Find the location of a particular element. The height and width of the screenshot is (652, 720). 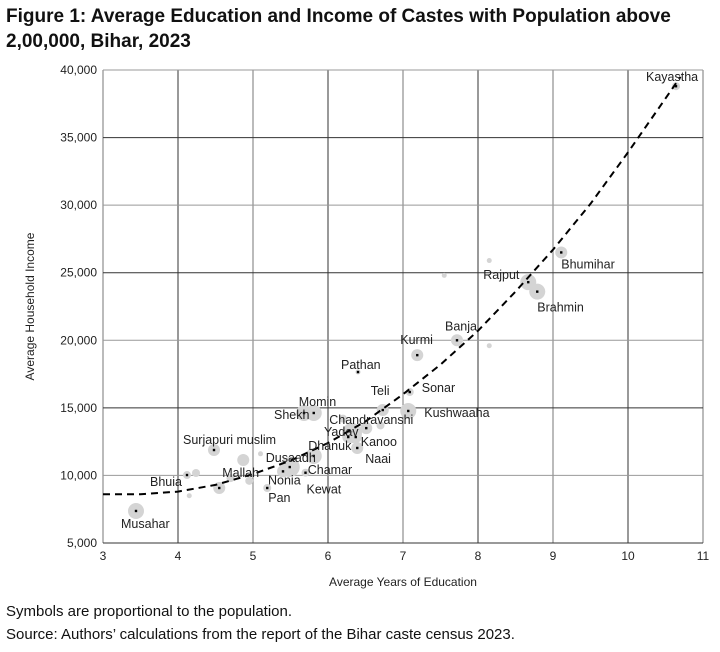

x-tick-label: 9 is located at coordinates (553, 556).